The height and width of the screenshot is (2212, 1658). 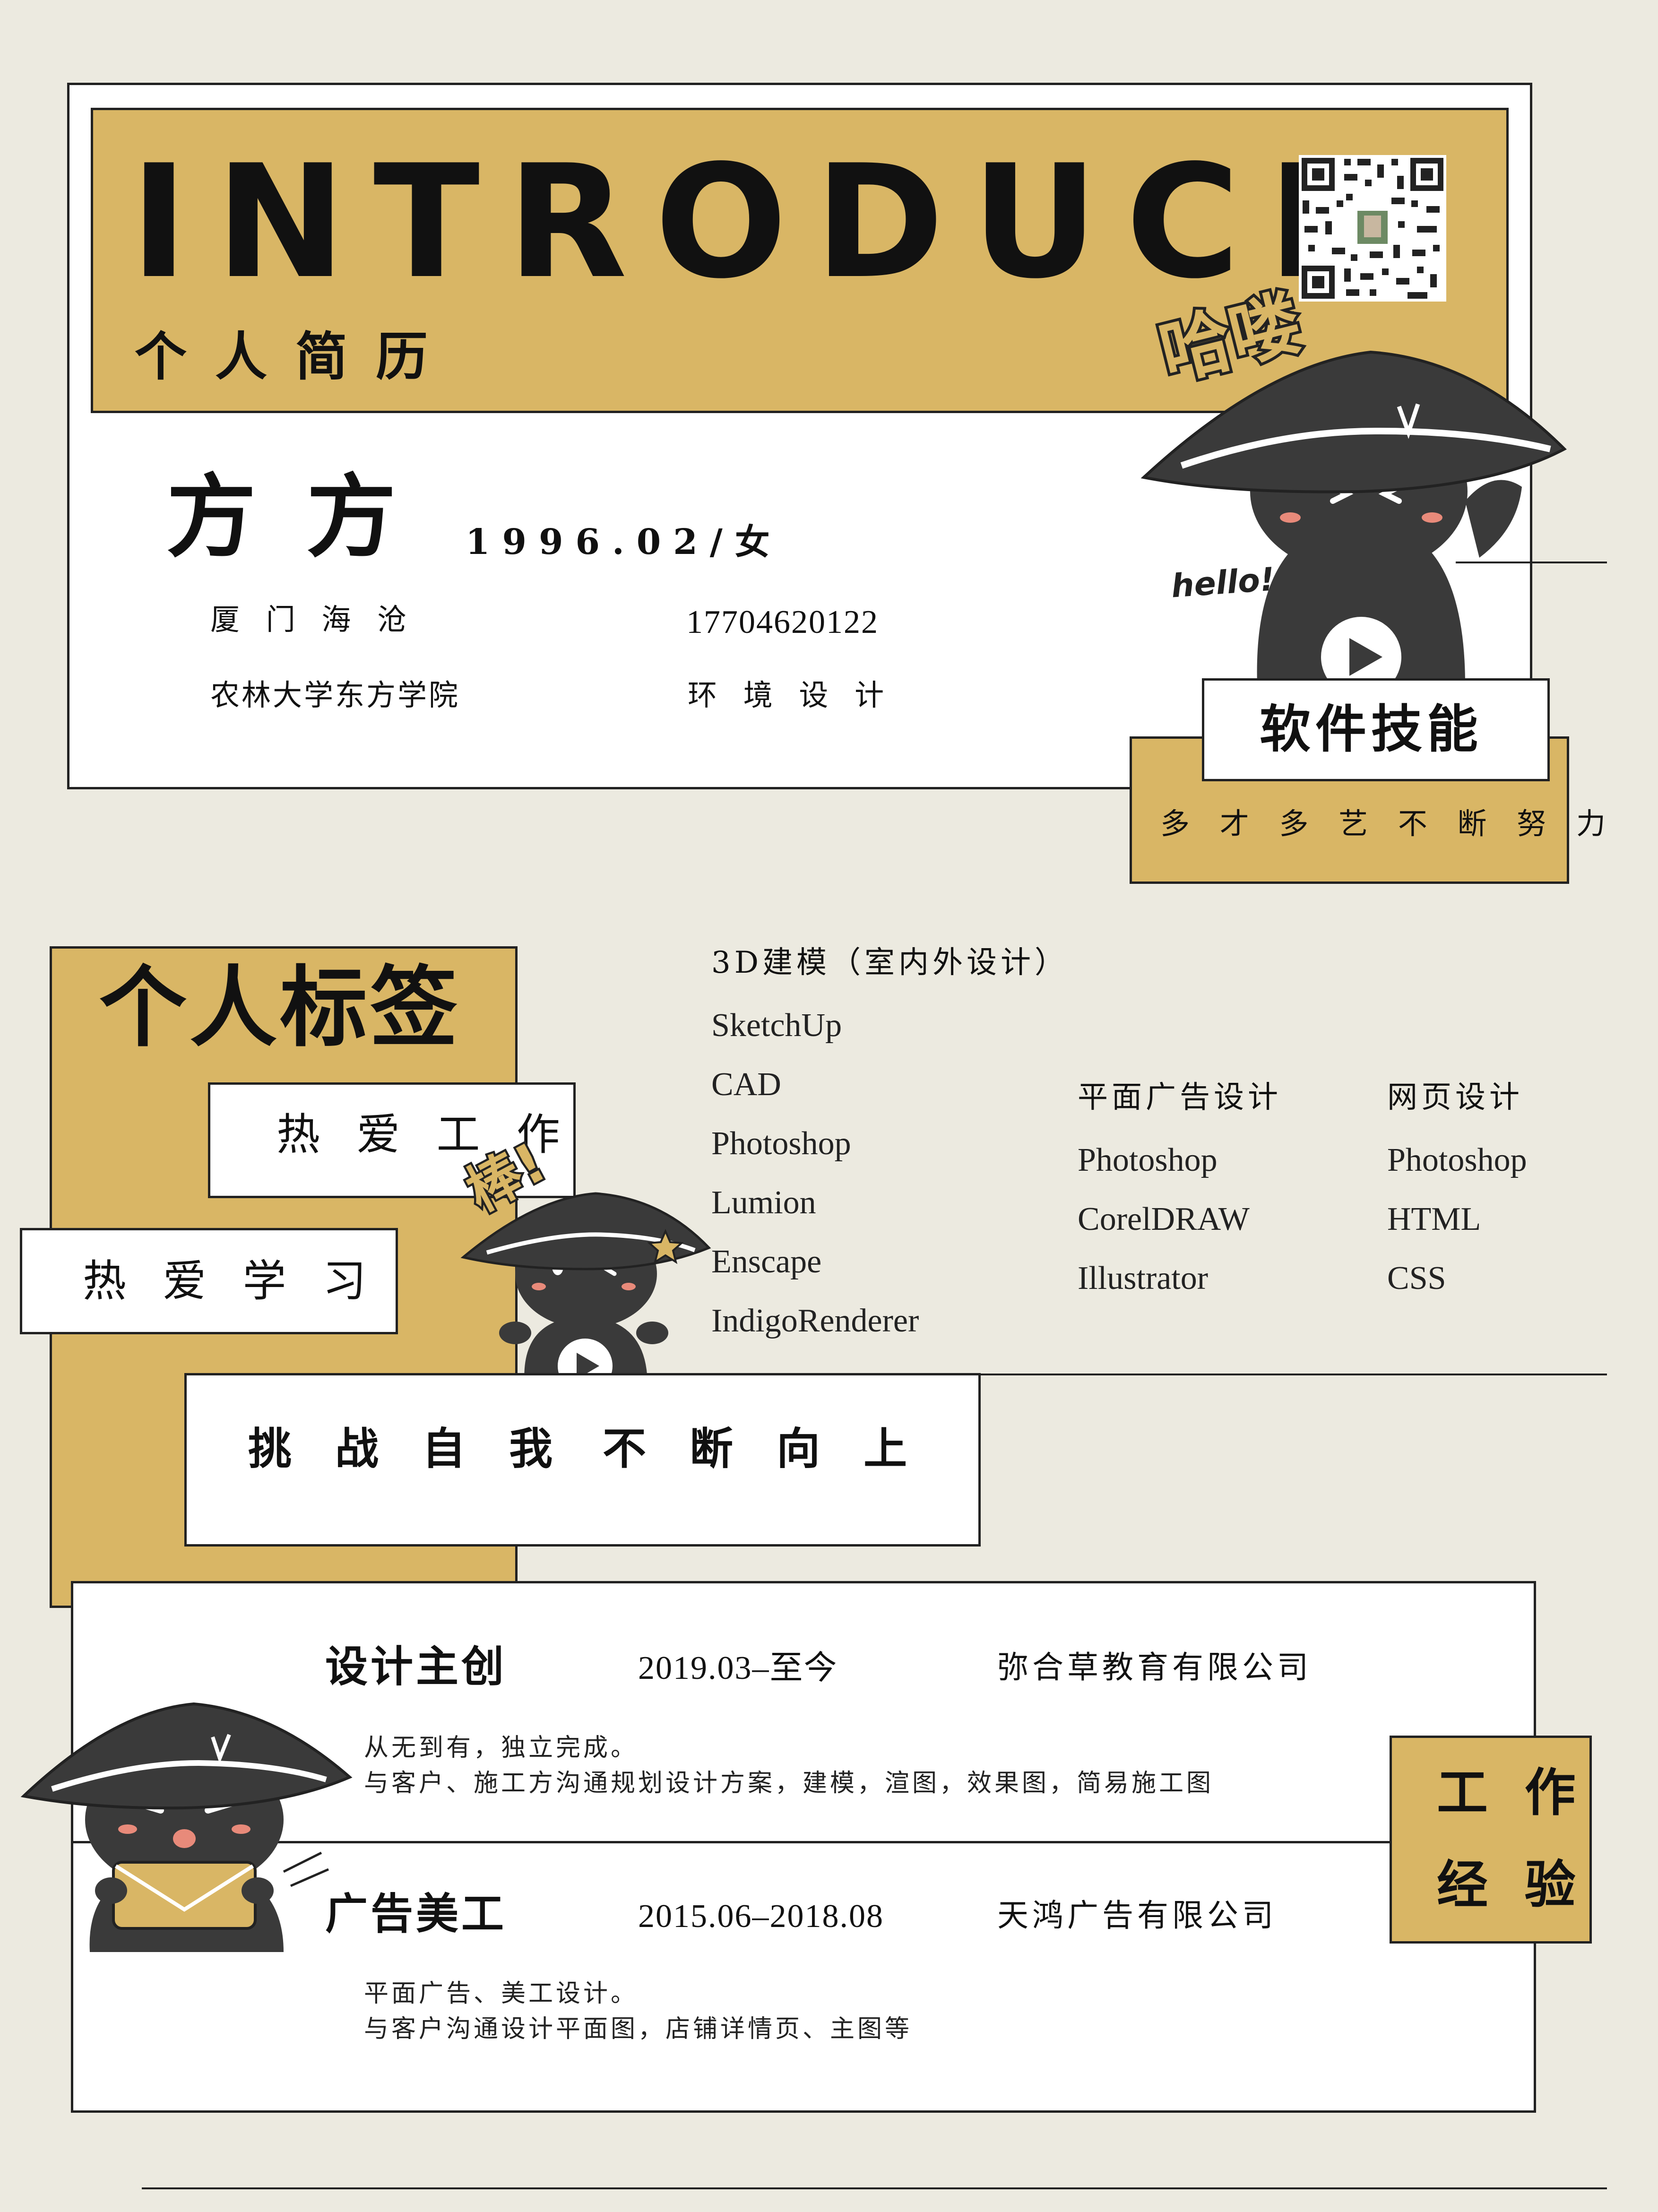 What do you see at coordinates (1434, 1219) in the screenshot?
I see `skill-item: HTML` at bounding box center [1434, 1219].